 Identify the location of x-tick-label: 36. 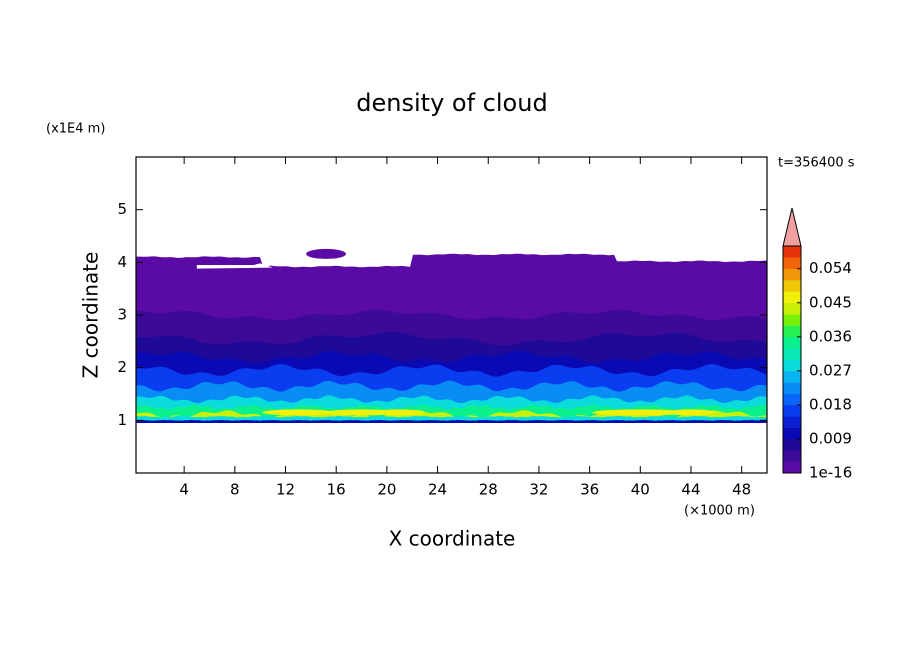
(589, 490).